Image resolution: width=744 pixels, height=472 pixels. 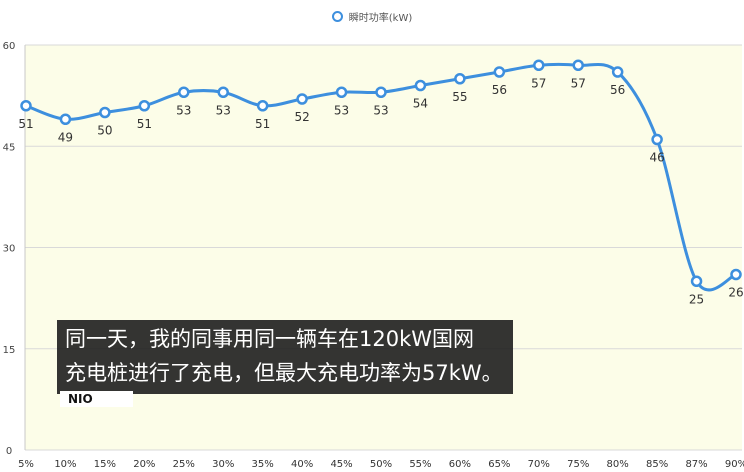 What do you see at coordinates (9, 46) in the screenshot?
I see `y-tick-label: 60` at bounding box center [9, 46].